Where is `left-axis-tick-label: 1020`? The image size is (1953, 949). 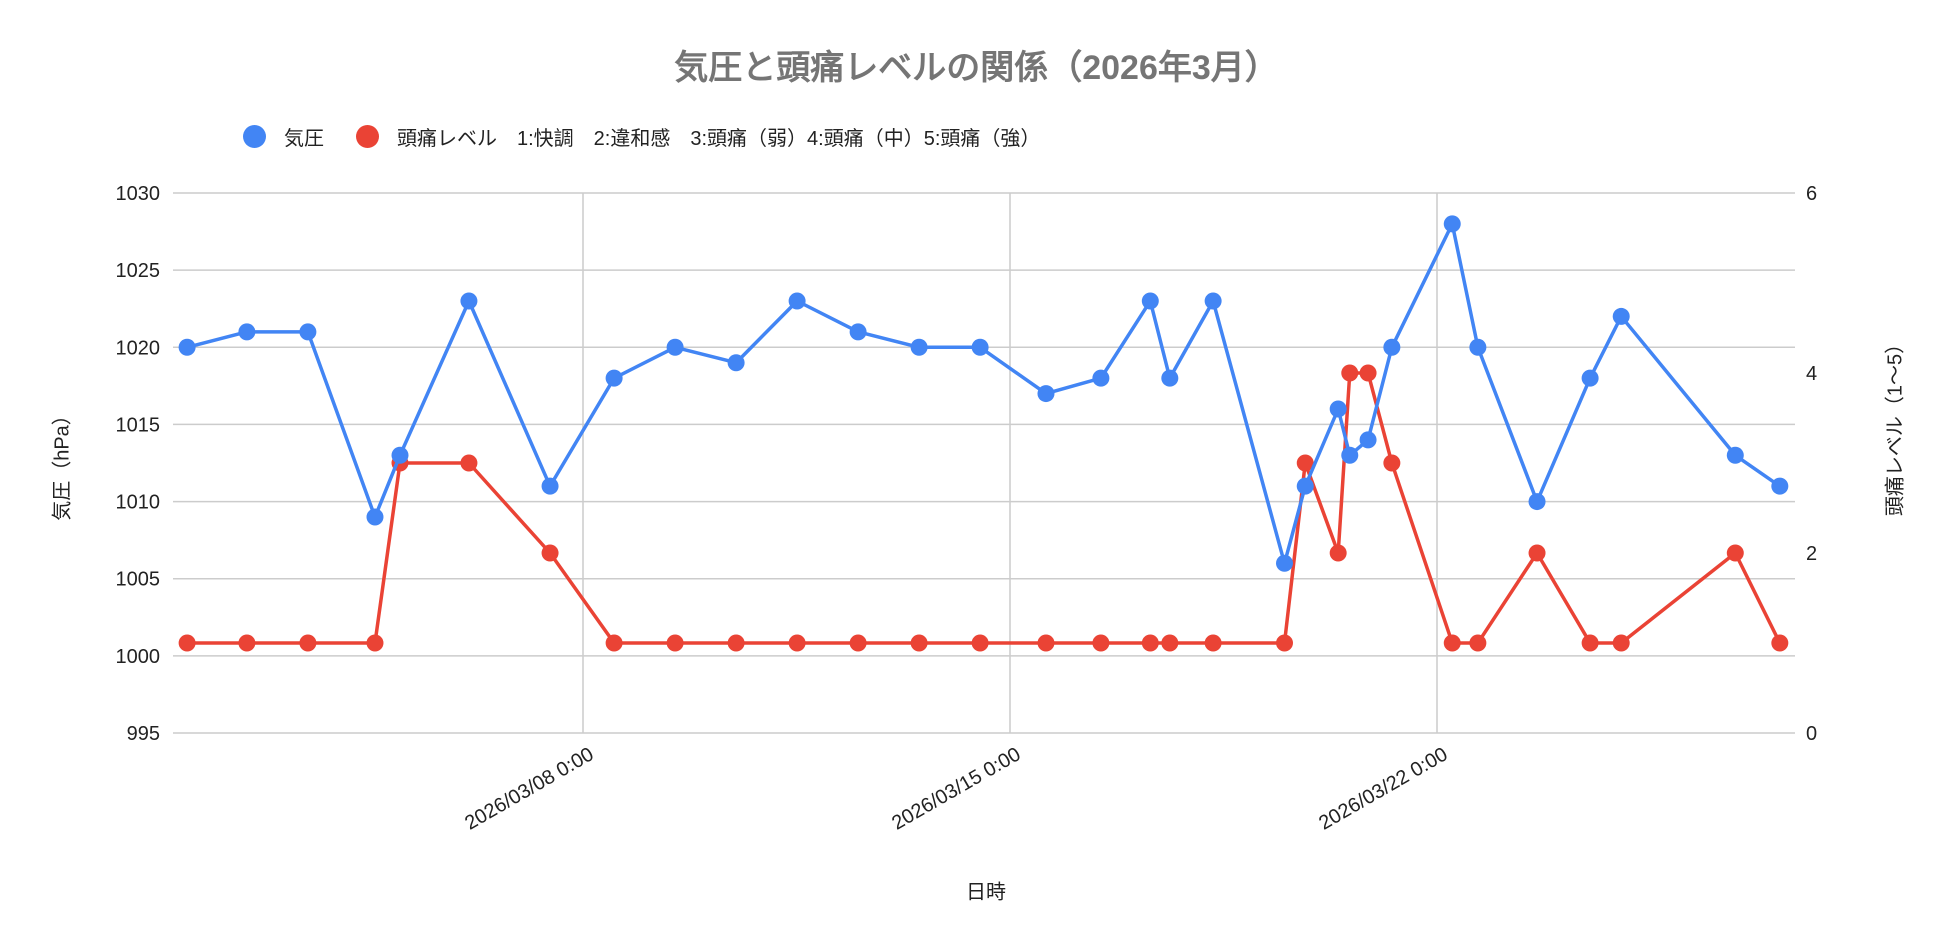
left-axis-tick-label: 1020 is located at coordinates (138, 348).